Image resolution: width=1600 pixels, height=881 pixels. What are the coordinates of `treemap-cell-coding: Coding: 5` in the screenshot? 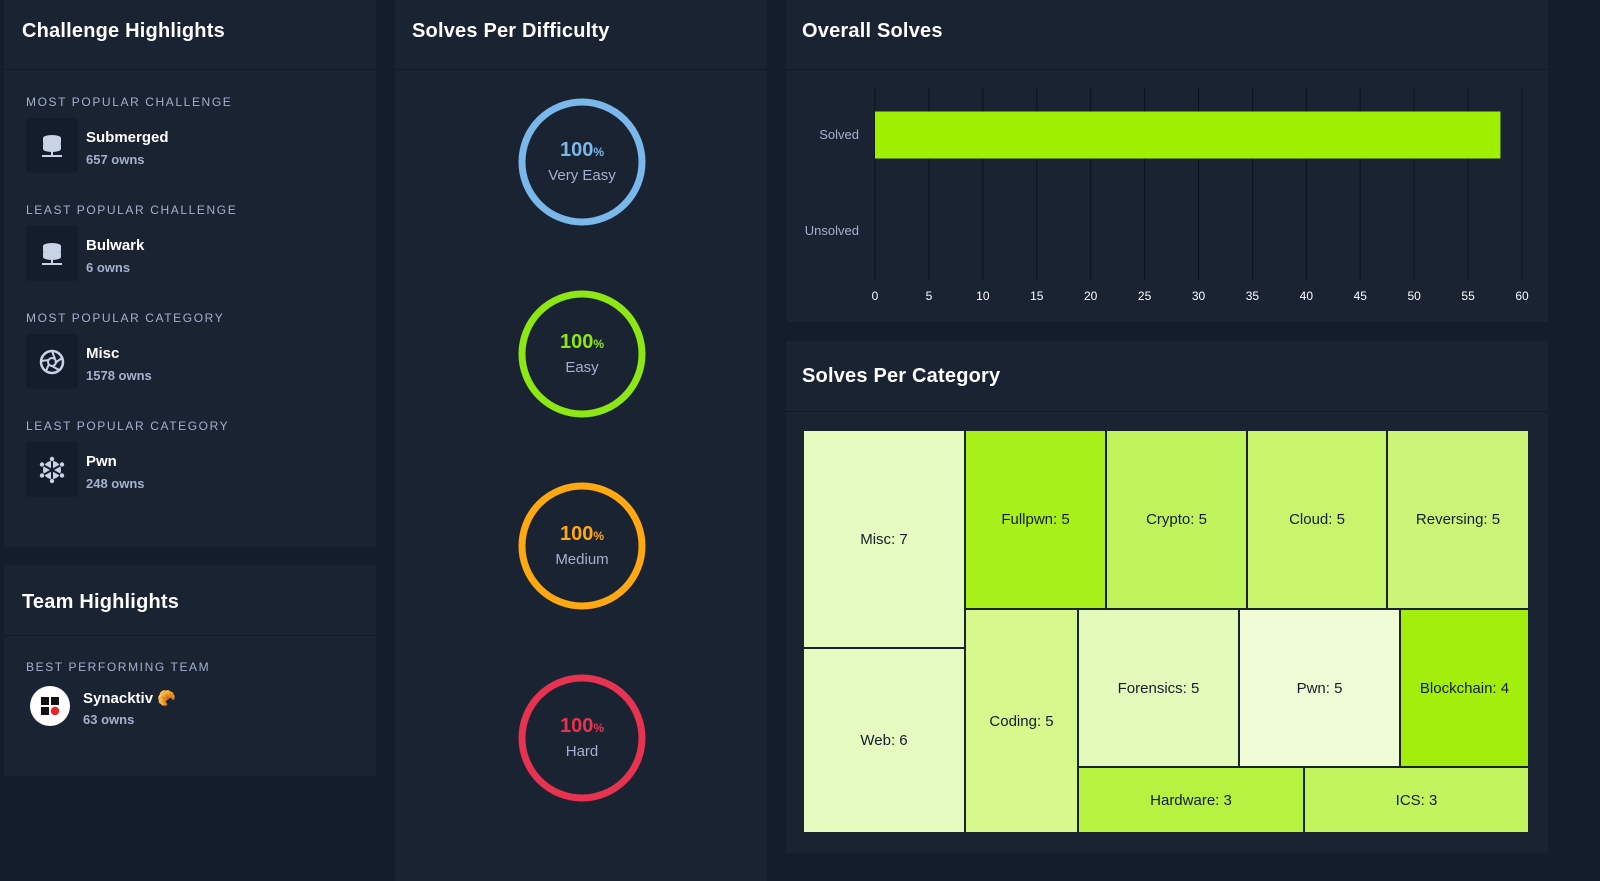 It's located at (1021, 721).